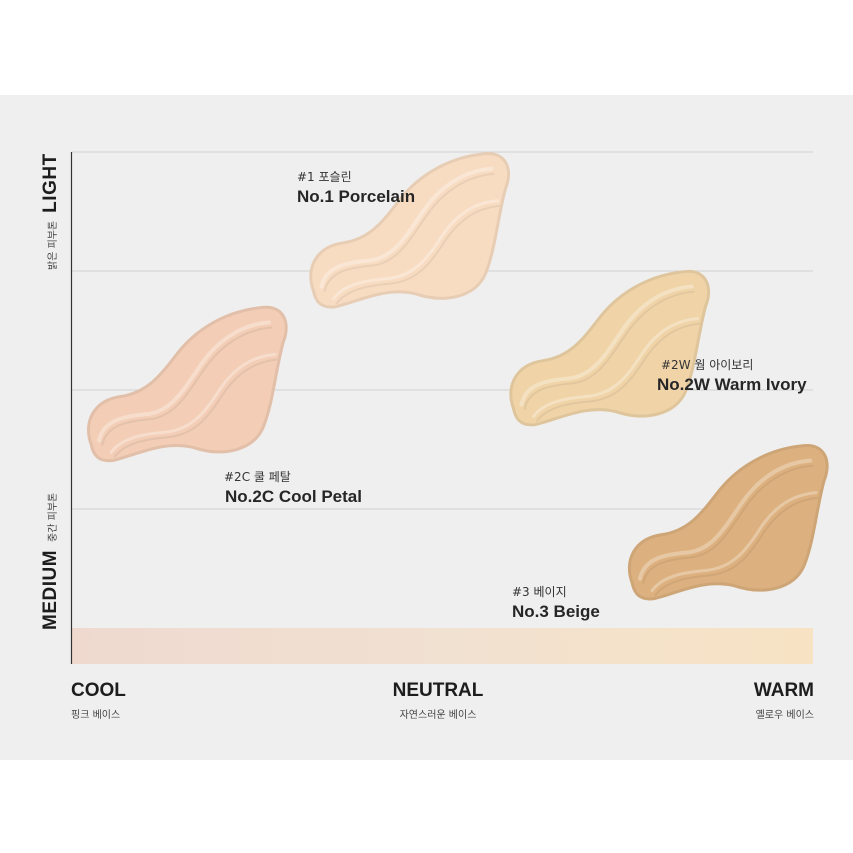 This screenshot has height=853, width=853. What do you see at coordinates (53, 517) in the screenshot?
I see `y-sublabel-medium: 중간 피부톤` at bounding box center [53, 517].